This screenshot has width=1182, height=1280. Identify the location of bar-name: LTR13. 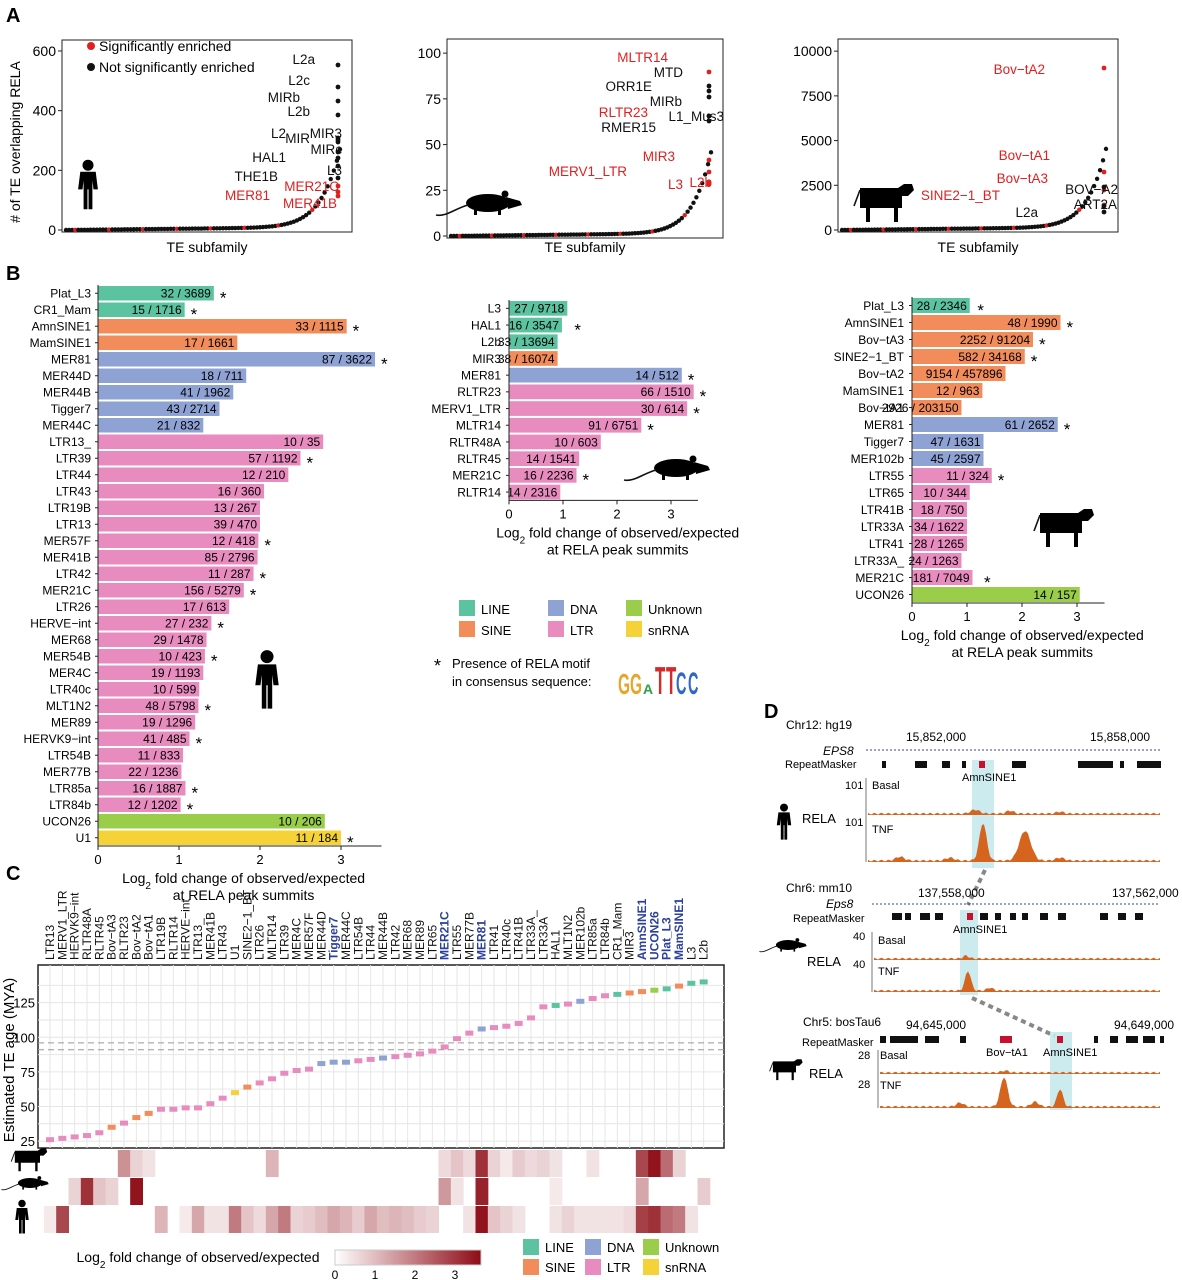
(73, 525).